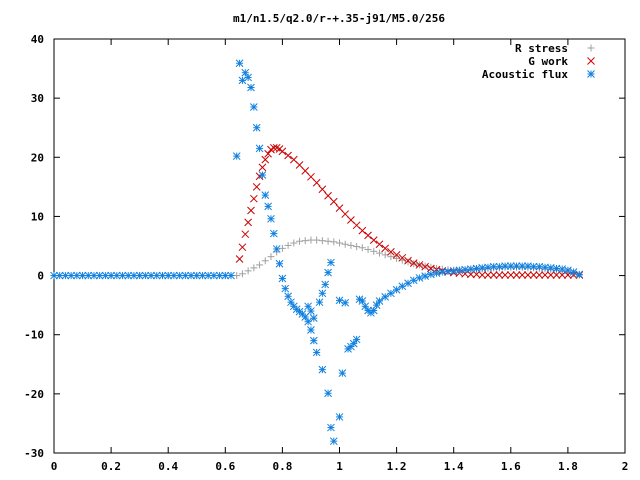 Image resolution: width=640 pixels, height=480 pixels. Describe the element at coordinates (282, 466) in the screenshot. I see `x-tick-label: 0.8` at that location.